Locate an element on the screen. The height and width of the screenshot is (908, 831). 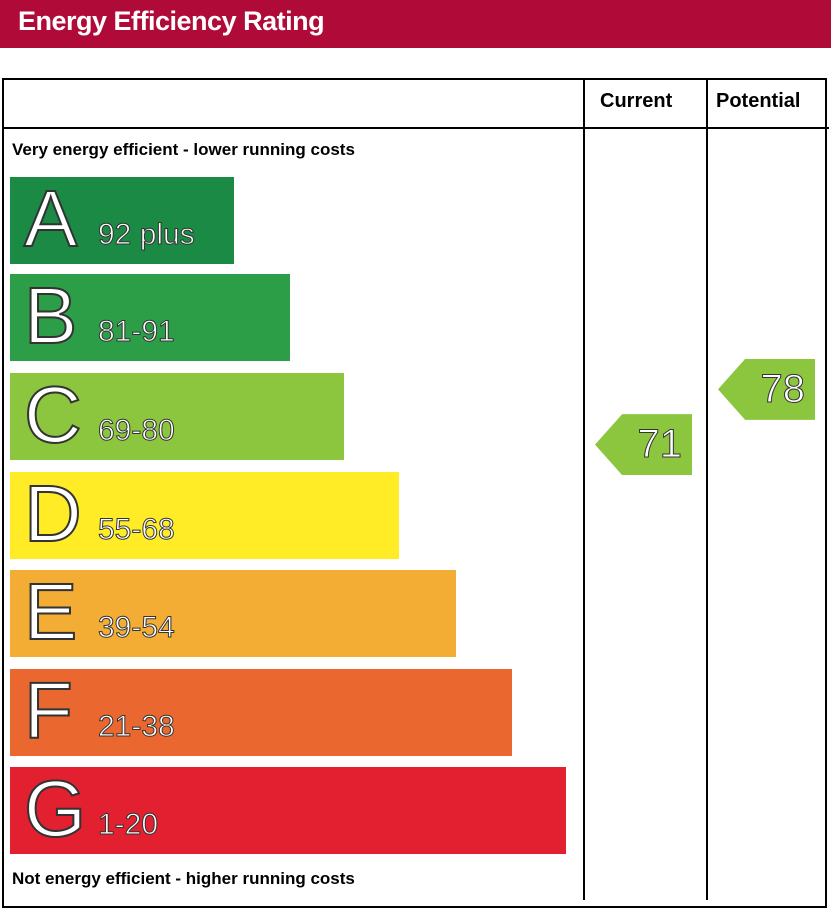
band-letter: D is located at coordinates (53, 513).